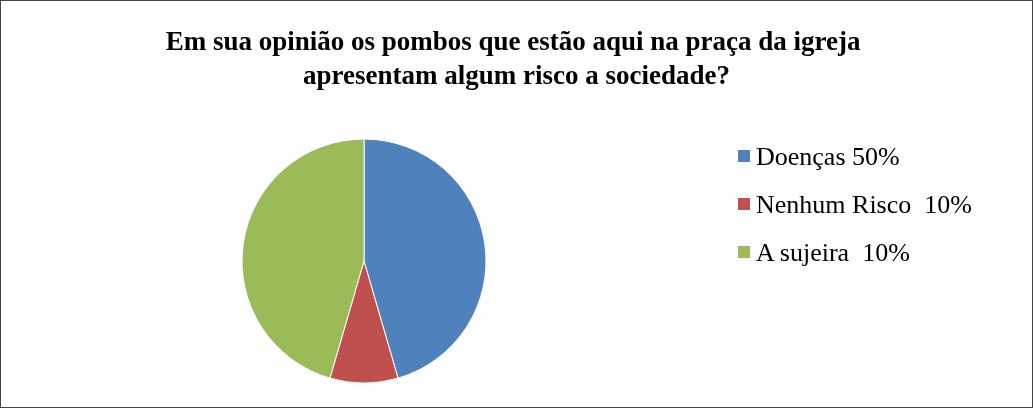 This screenshot has height=408, width=1033. What do you see at coordinates (516, 58) in the screenshot?
I see `chart-title: Em sua opinião os pombos que estão aqui na praça da igreja apresentam algum risco a sociedade?` at bounding box center [516, 58].